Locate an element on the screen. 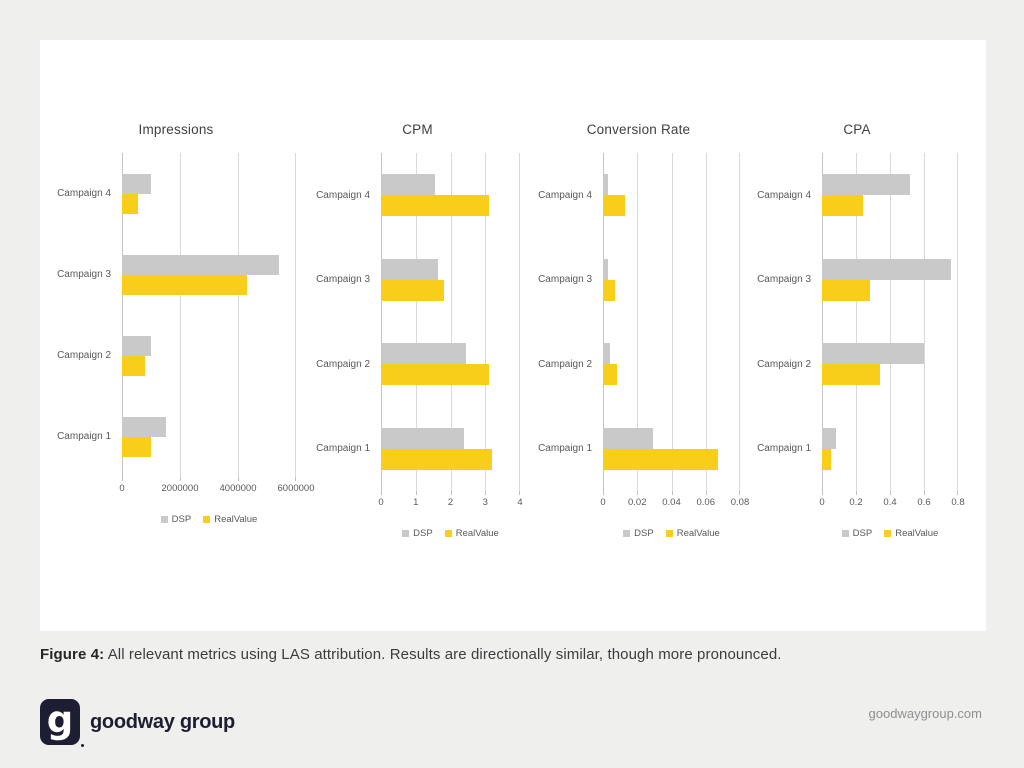 The width and height of the screenshot is (1024, 768). chart-title-conversion-rate: Conversion Rate is located at coordinates (638, 129).